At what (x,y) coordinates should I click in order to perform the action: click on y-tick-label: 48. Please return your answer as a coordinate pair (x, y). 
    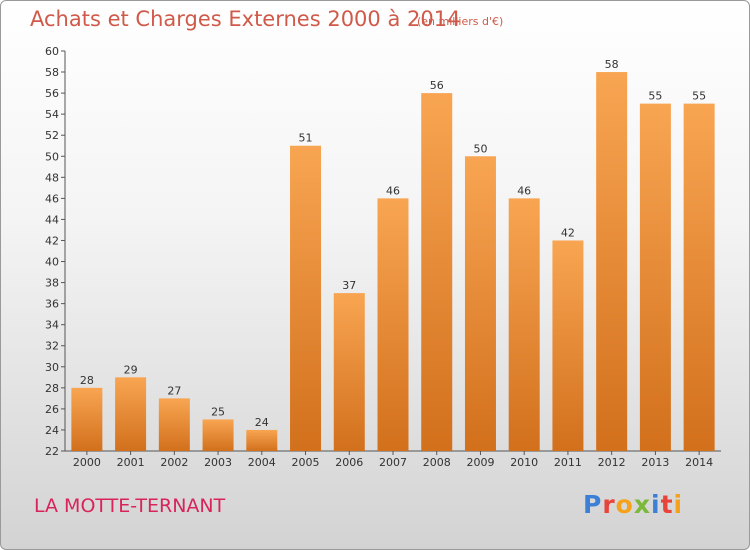
    Looking at the image, I should click on (52, 177).